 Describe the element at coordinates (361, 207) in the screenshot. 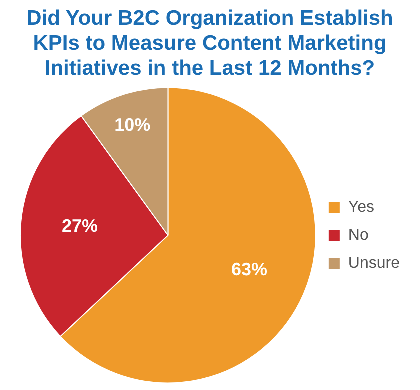

I see `legend-label: Yes` at that location.